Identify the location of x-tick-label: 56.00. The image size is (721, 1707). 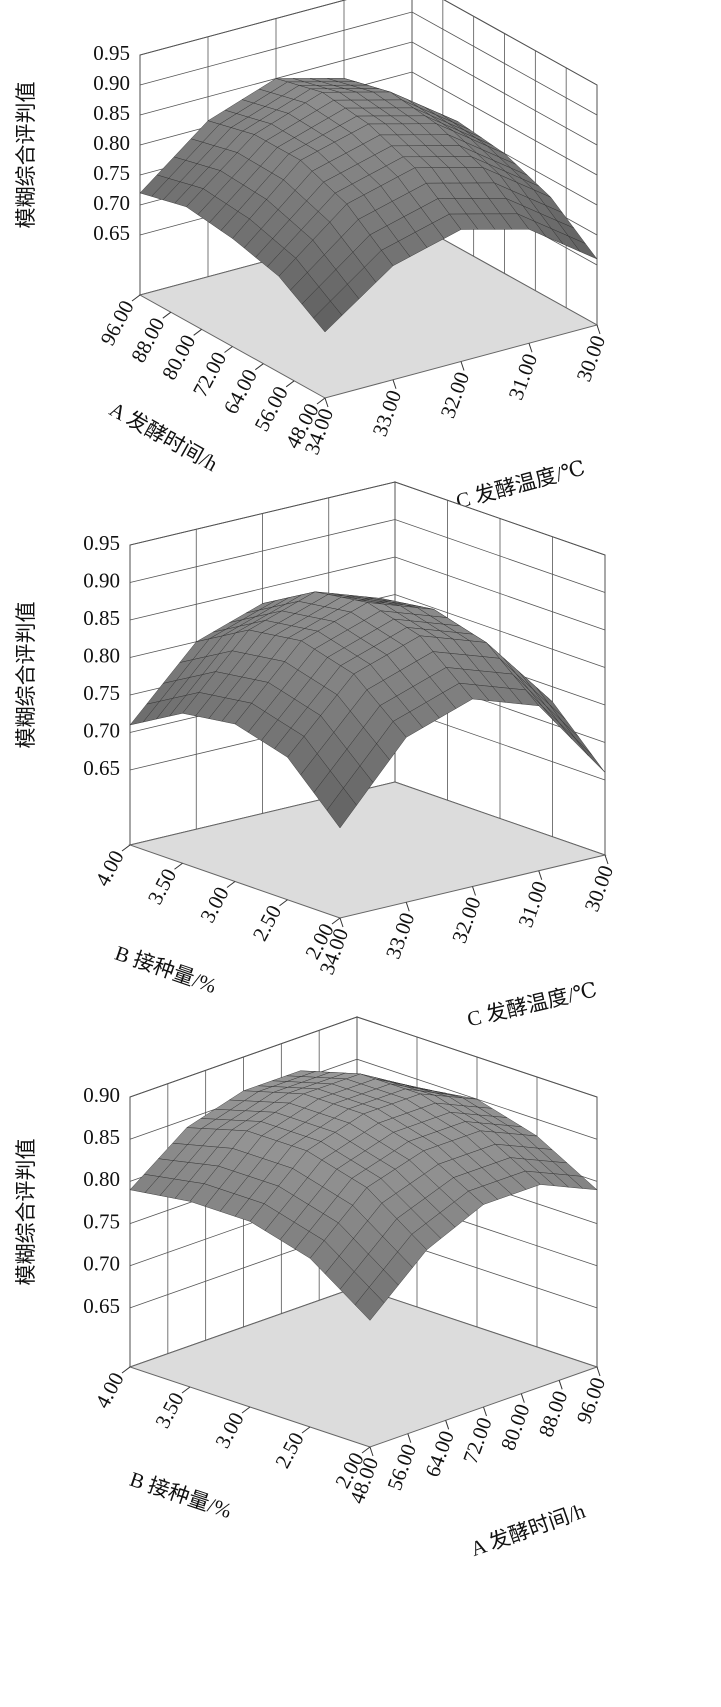
(270, 408).